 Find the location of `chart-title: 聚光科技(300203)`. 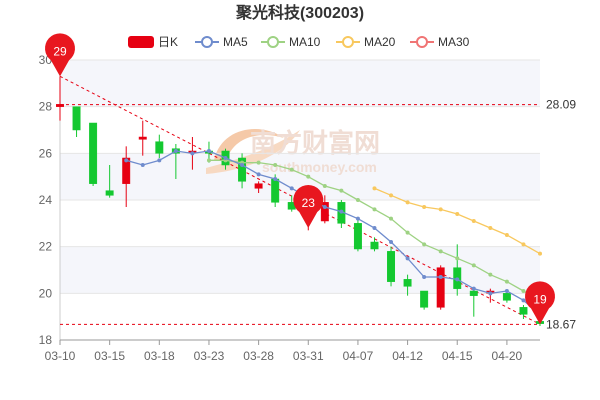

chart-title: 聚光科技(300203) is located at coordinates (299, 12).